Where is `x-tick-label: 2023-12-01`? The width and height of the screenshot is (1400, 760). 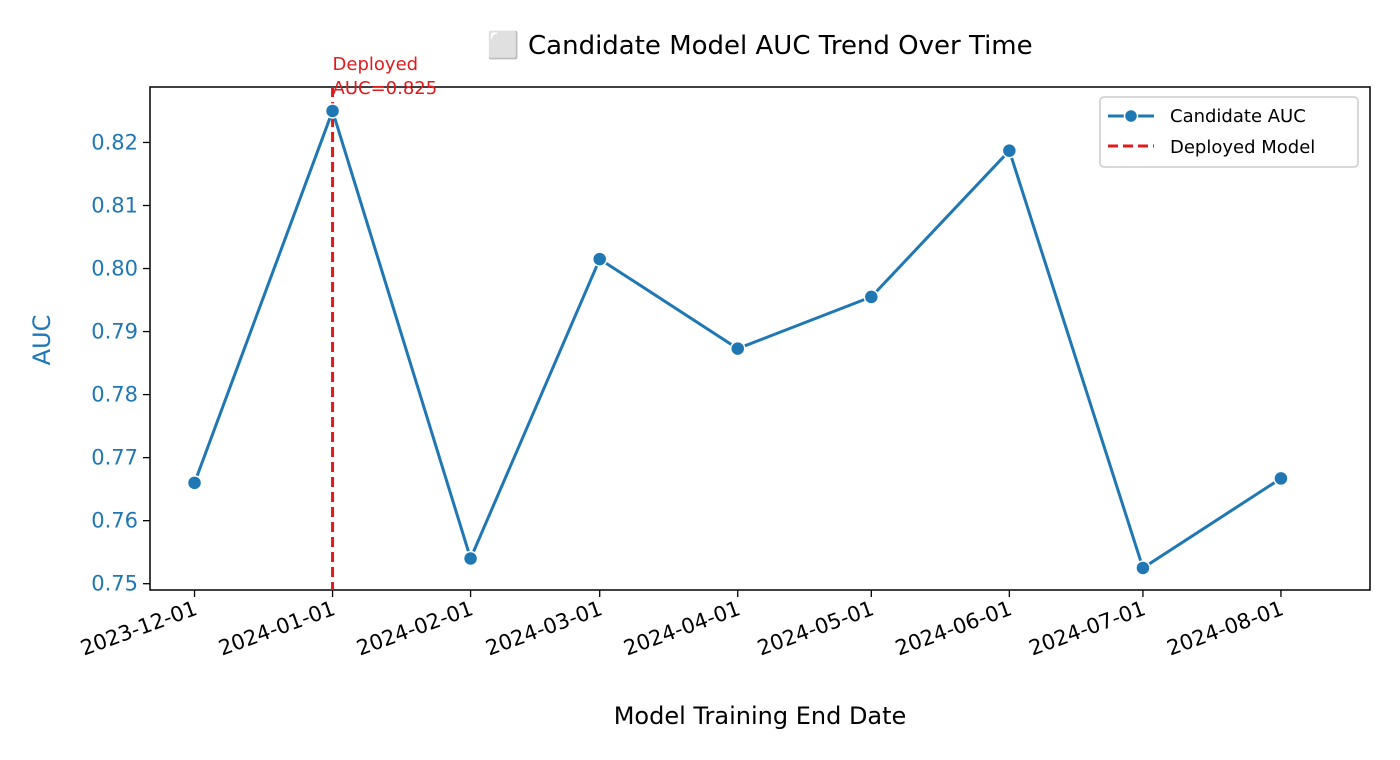
x-tick-label: 2023-12-01 is located at coordinates (138, 628).